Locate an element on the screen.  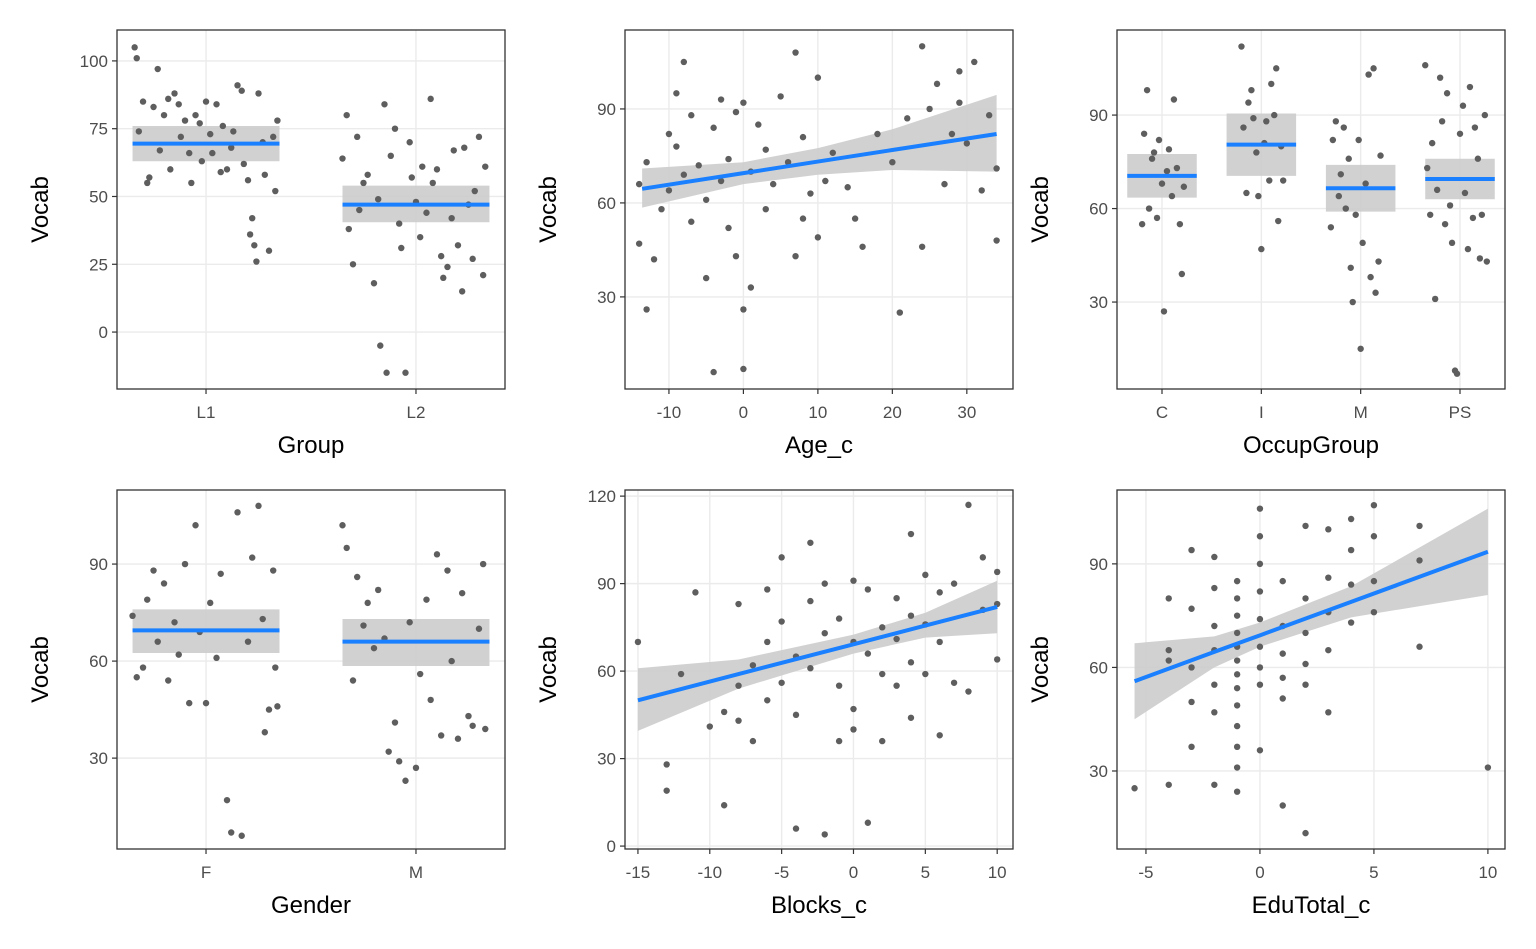
x-tick-label: -10 is located at coordinates (709, 872).